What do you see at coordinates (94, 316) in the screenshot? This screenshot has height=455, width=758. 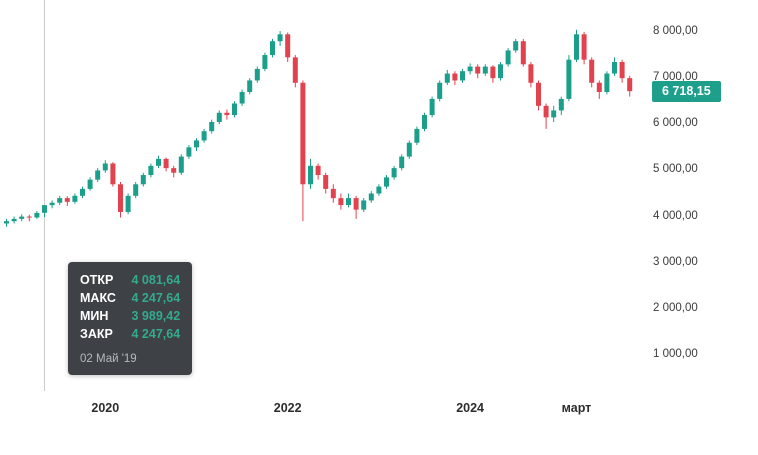 I see `tooltip-label-low: МИН` at bounding box center [94, 316].